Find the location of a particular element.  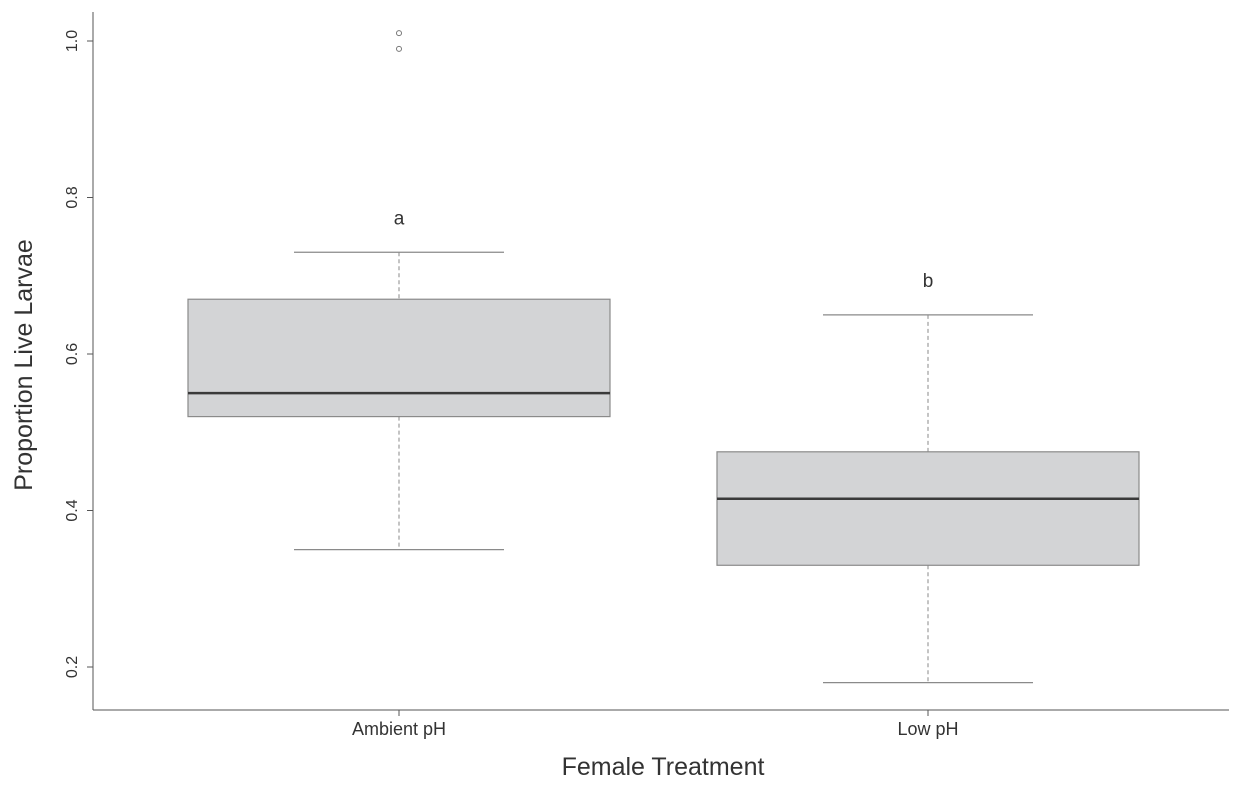

x-axis-ticks: Ambient pH Low pH is located at coordinates (655, 724).